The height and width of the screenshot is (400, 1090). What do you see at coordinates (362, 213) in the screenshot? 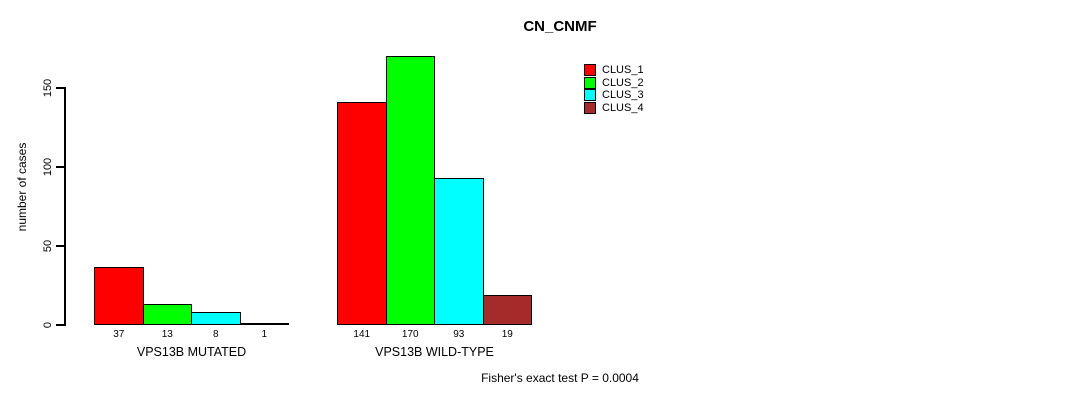
I see `bar-clus_1-wild-type` at bounding box center [362, 213].